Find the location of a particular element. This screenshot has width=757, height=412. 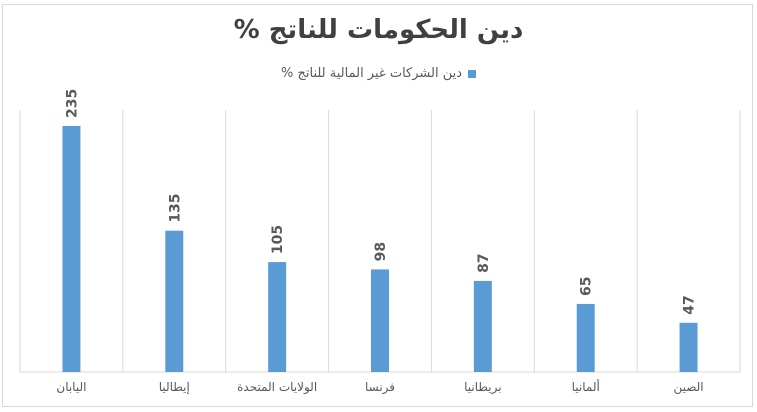

chart-title: دين الحكومات للناتج % is located at coordinates (378, 30).